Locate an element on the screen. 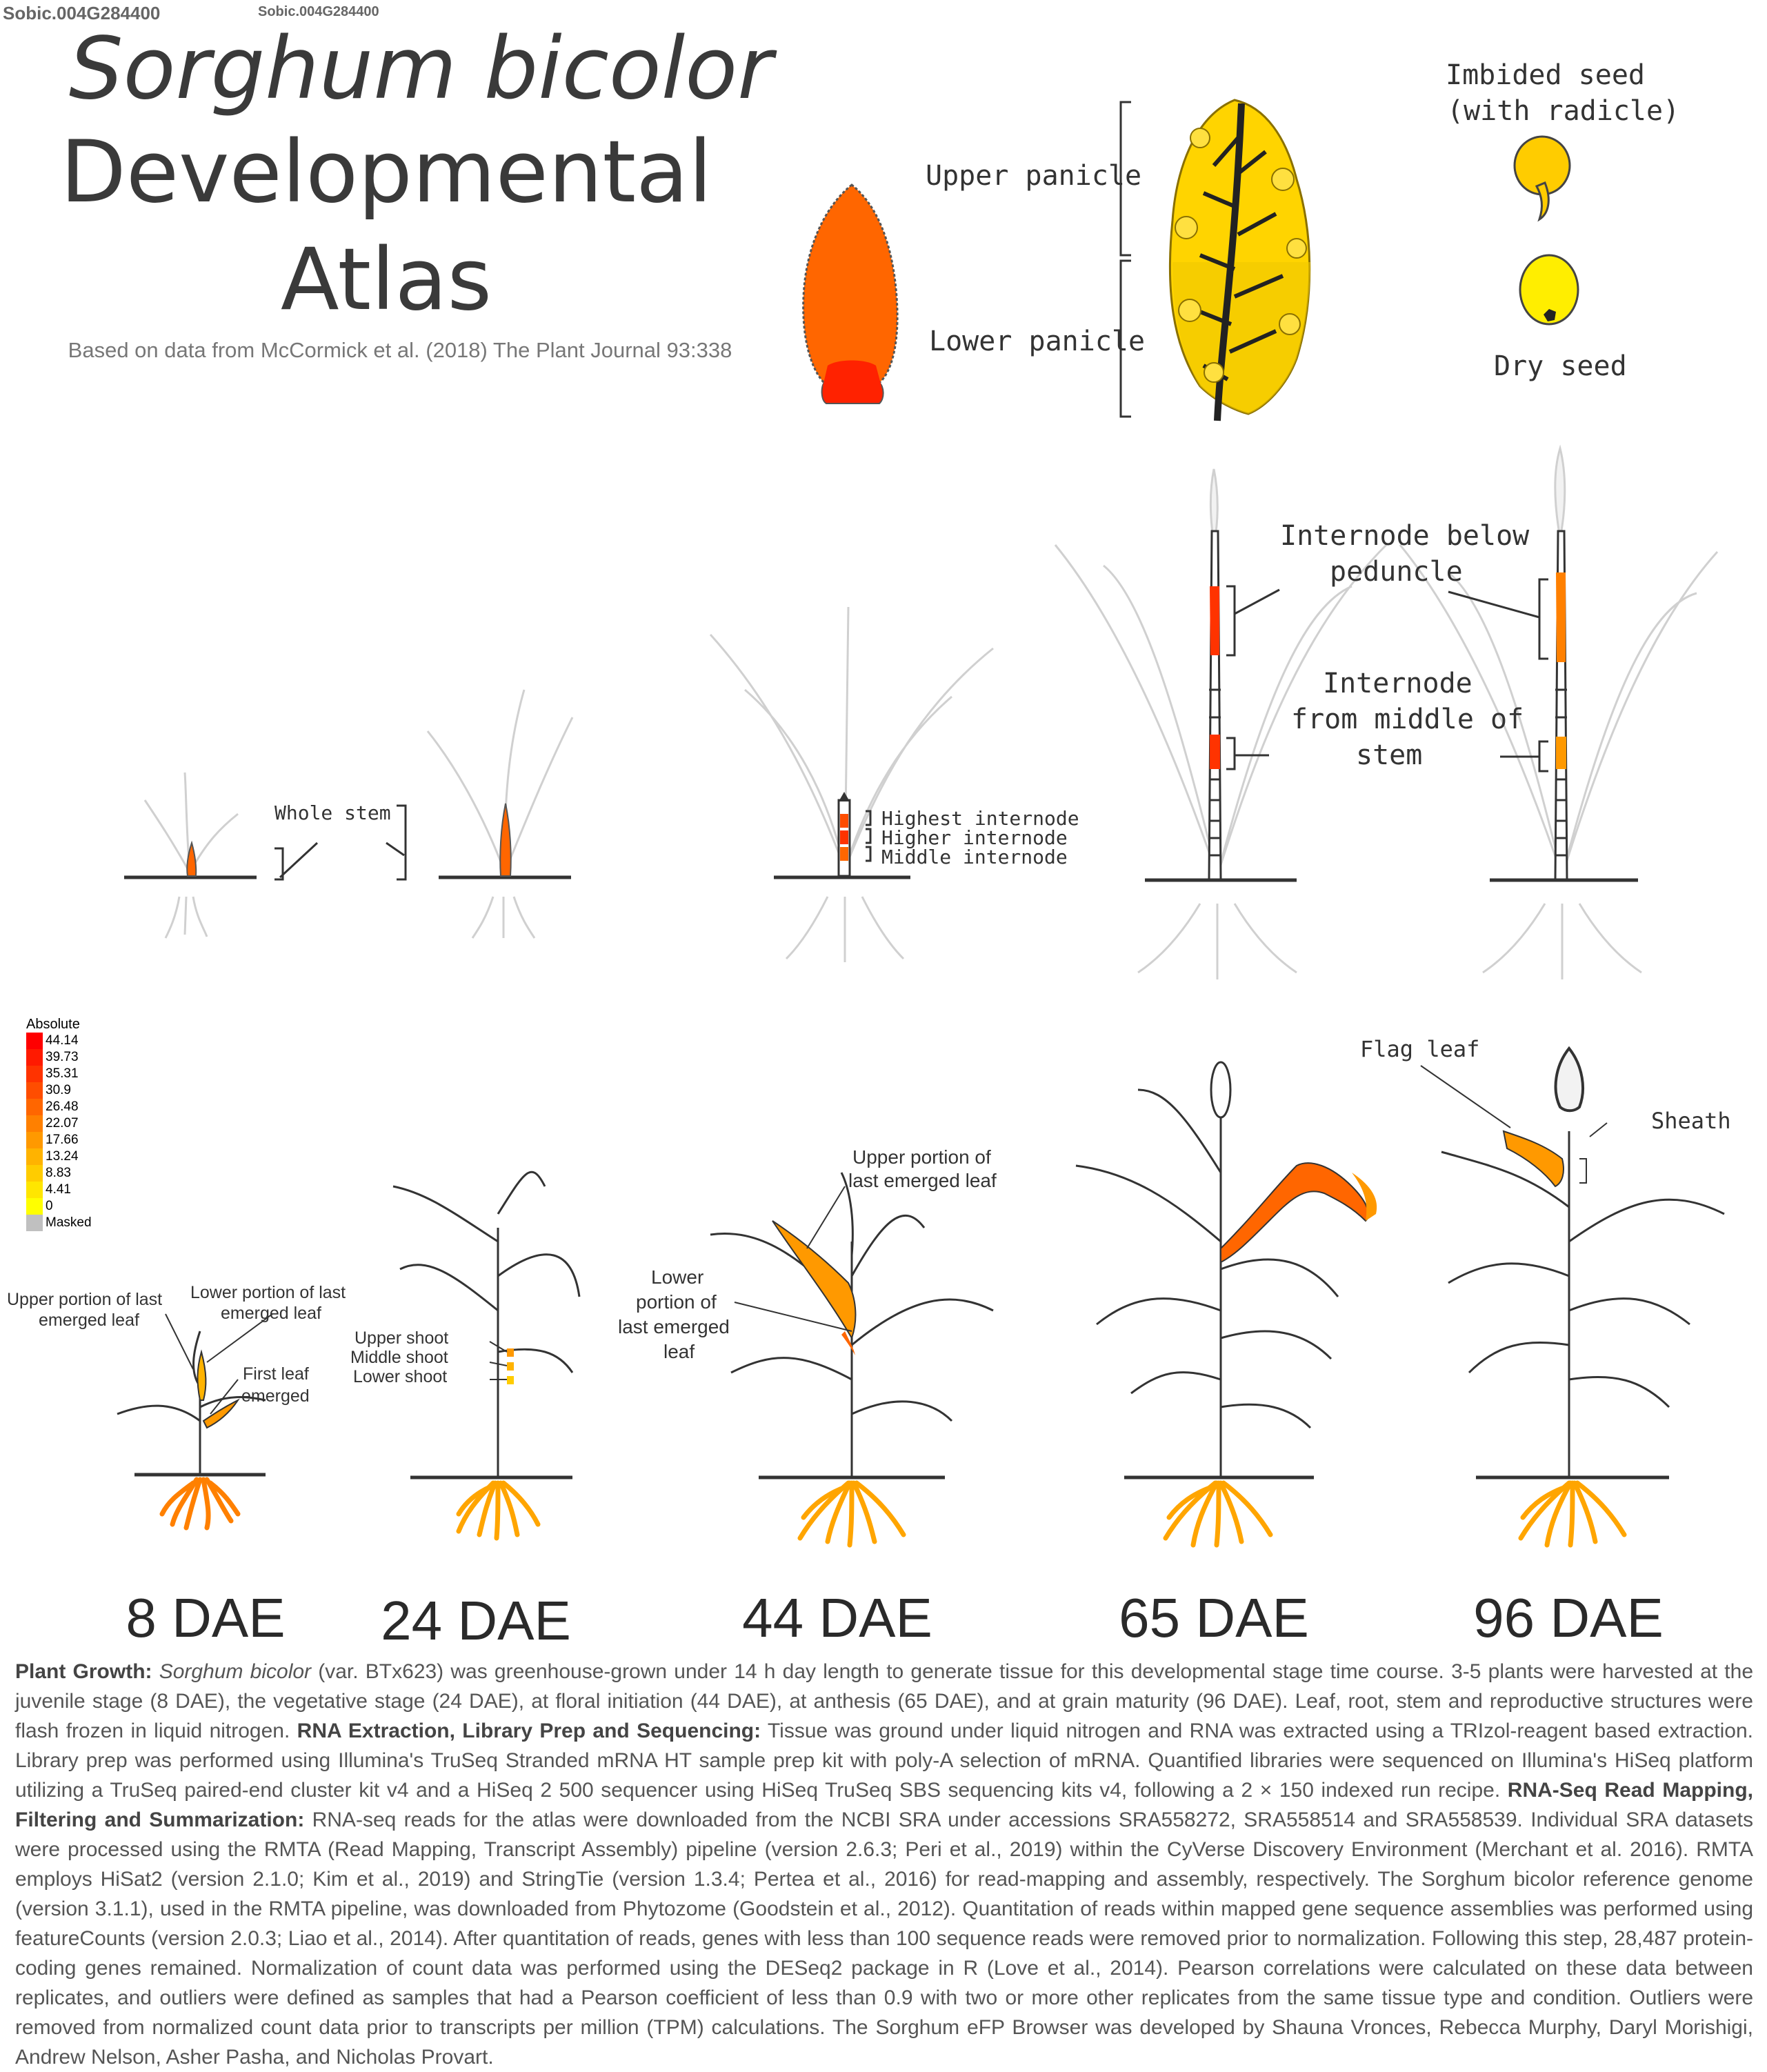 This screenshot has width=1767, height=2072. legend-value: 22.07 is located at coordinates (62, 1123).